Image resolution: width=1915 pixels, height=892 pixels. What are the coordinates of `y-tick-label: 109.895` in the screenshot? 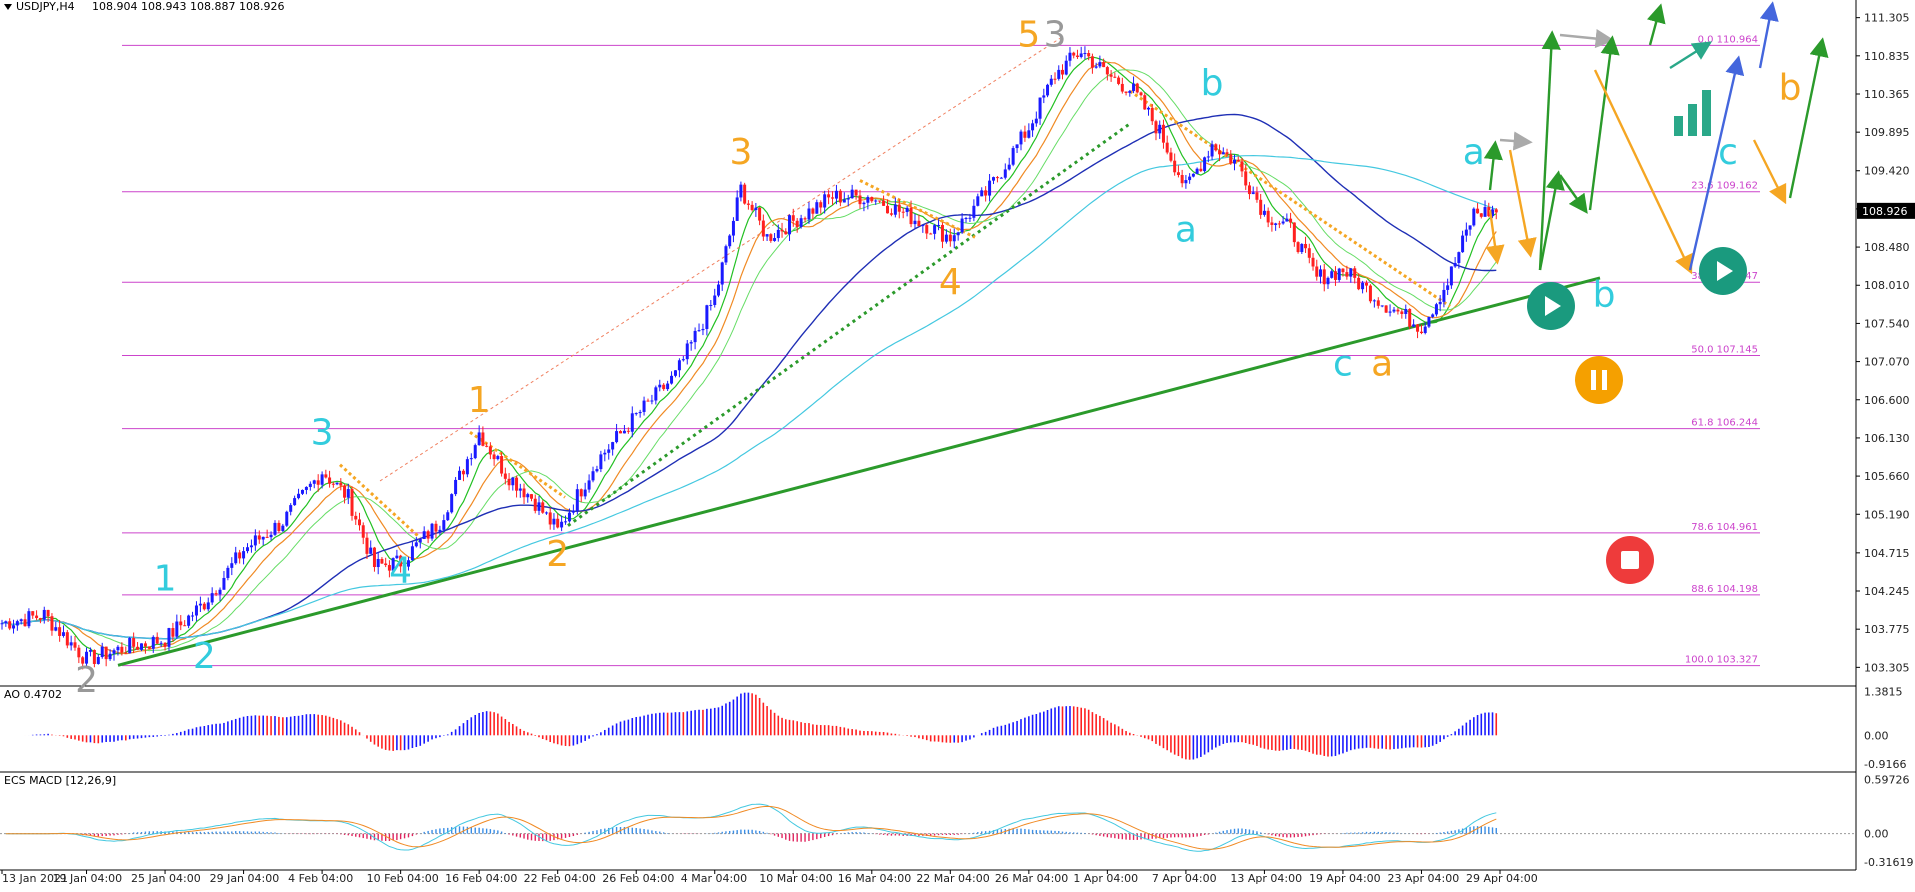 It's located at (1887, 132).